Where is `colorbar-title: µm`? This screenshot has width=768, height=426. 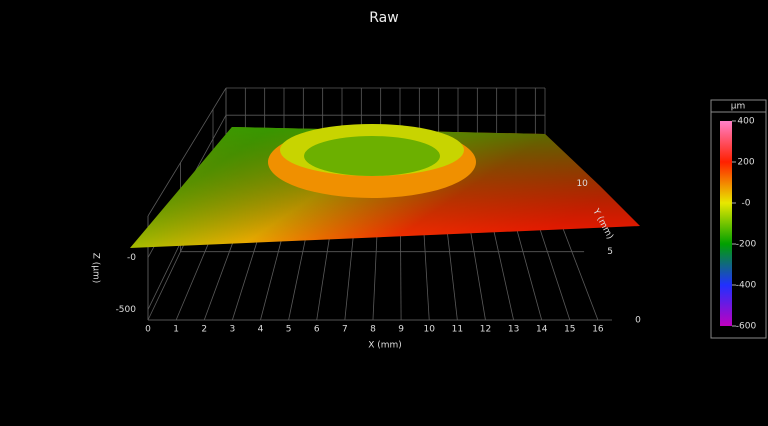
colorbar-title: µm is located at coordinates (738, 107).